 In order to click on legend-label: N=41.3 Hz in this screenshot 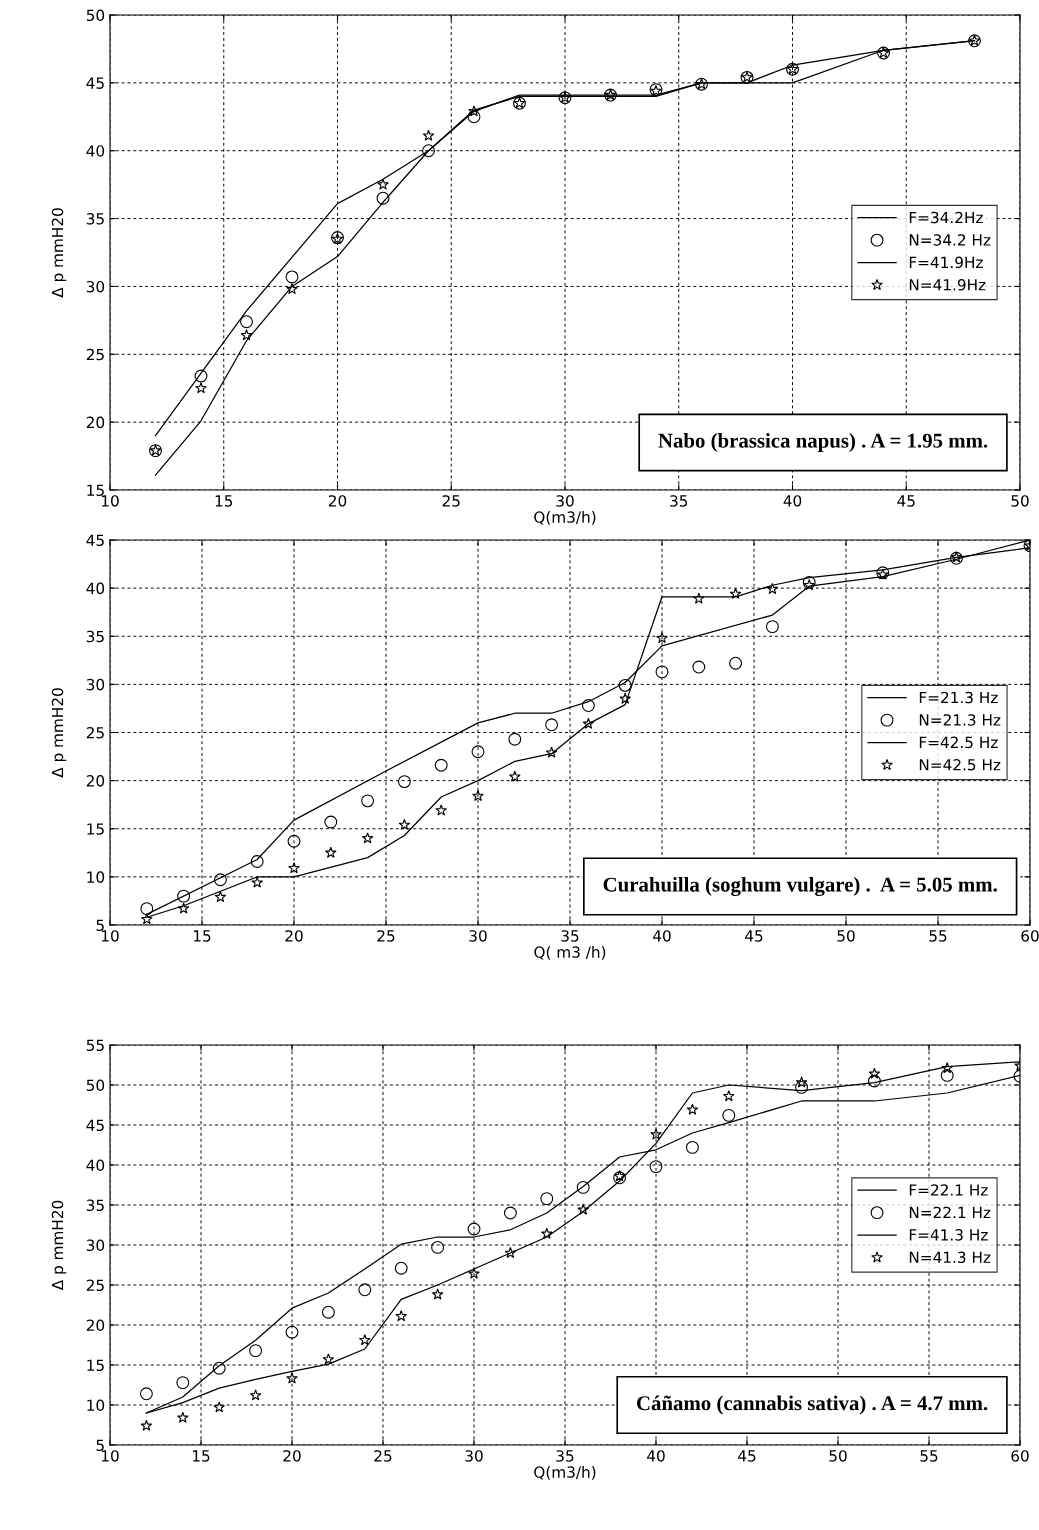, I will do `click(950, 1257)`.